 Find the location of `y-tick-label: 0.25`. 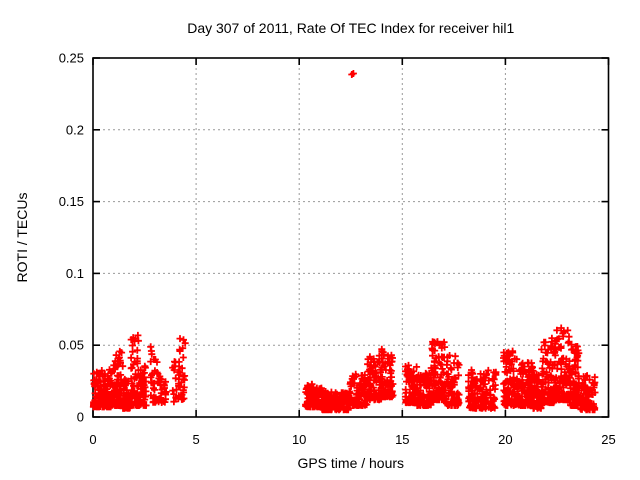

y-tick-label: 0.25 is located at coordinates (71, 58).